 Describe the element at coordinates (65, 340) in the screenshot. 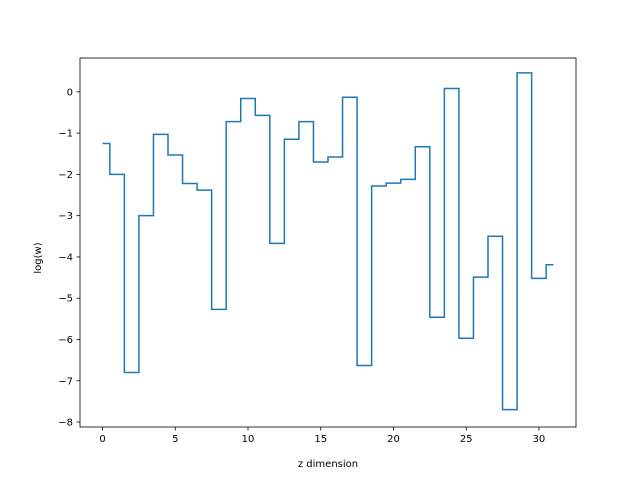

I see `y-tick-label: −6` at that location.